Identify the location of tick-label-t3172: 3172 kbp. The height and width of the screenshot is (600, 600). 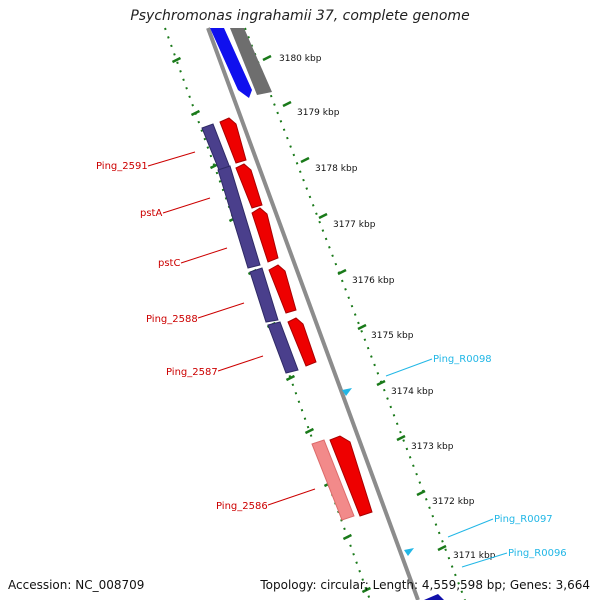
(453, 502).